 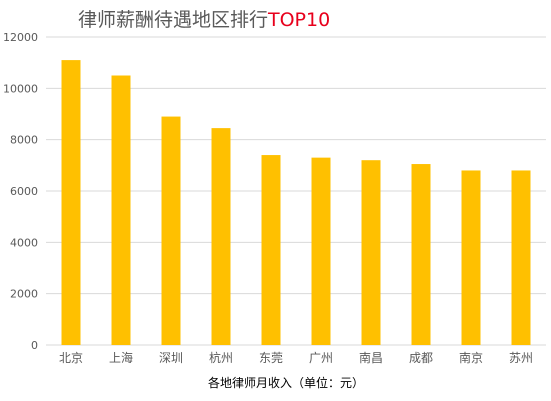 I want to click on y-axis-ticks: 0 2000 4000 6000 8000 10000 12000, so click(x=20, y=191).